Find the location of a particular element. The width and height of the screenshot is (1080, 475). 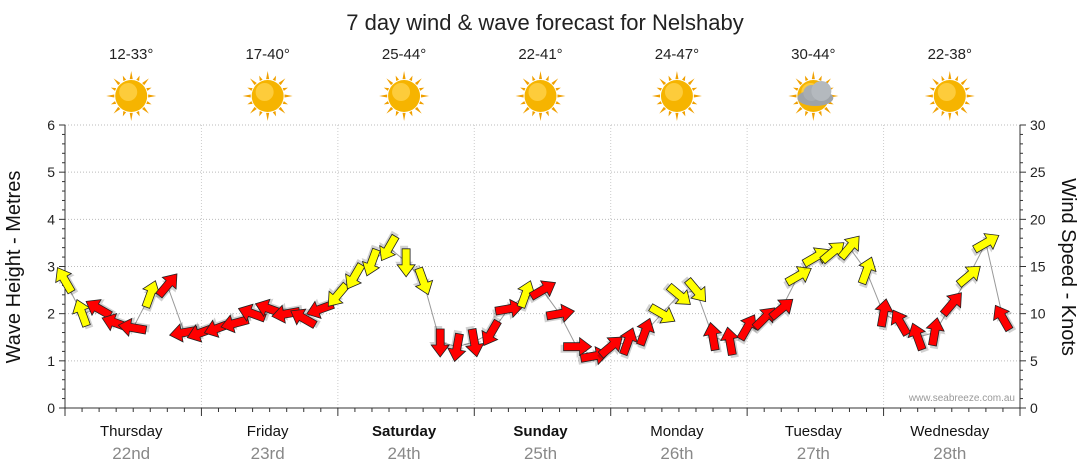

y-tick-label-left: 5 is located at coordinates (51, 172).